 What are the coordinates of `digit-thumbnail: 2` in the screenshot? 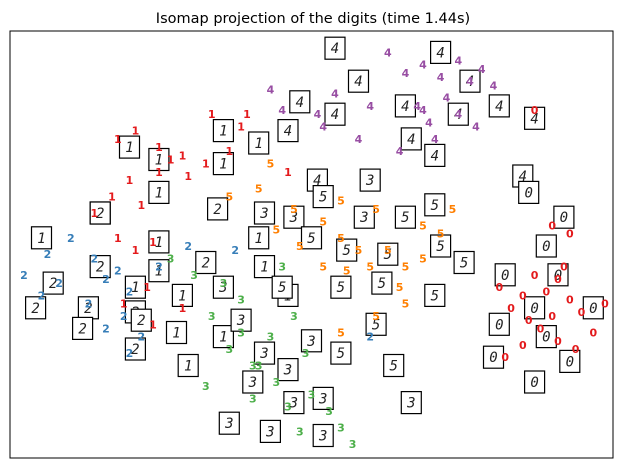 It's located at (53, 283).